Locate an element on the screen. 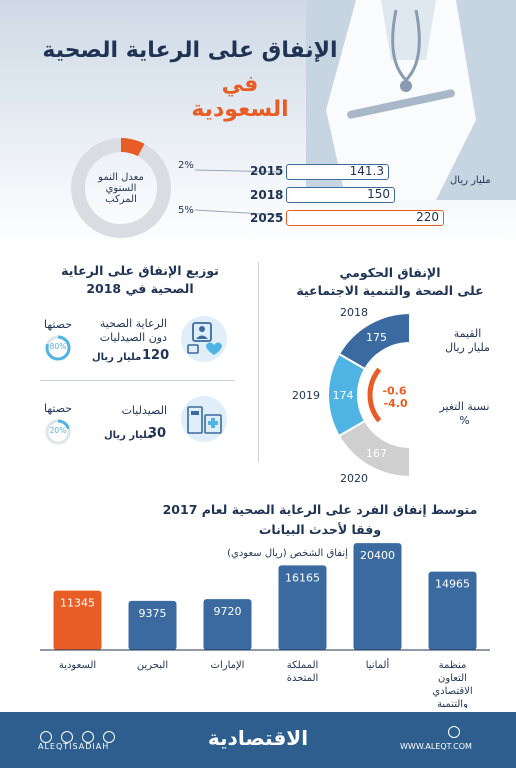  dist-unit-1: مليار ريال is located at coordinates (117, 357).